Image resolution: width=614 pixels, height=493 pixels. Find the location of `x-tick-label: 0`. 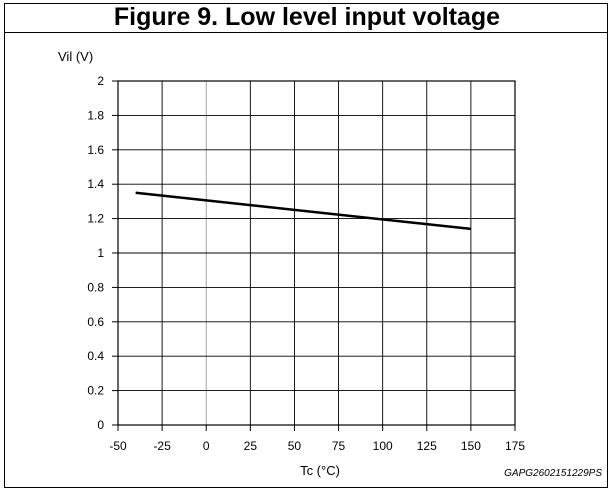

x-tick-label: 0 is located at coordinates (206, 446).